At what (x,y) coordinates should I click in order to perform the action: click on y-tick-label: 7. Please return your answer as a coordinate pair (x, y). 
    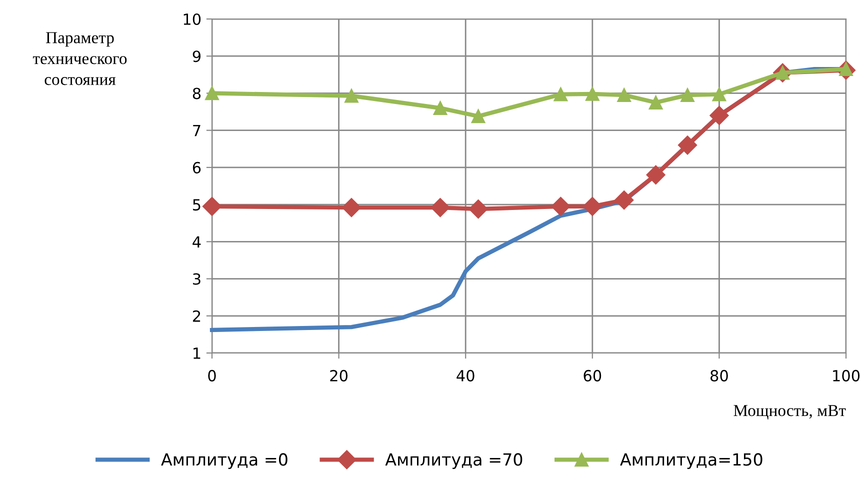
    Looking at the image, I should click on (196, 130).